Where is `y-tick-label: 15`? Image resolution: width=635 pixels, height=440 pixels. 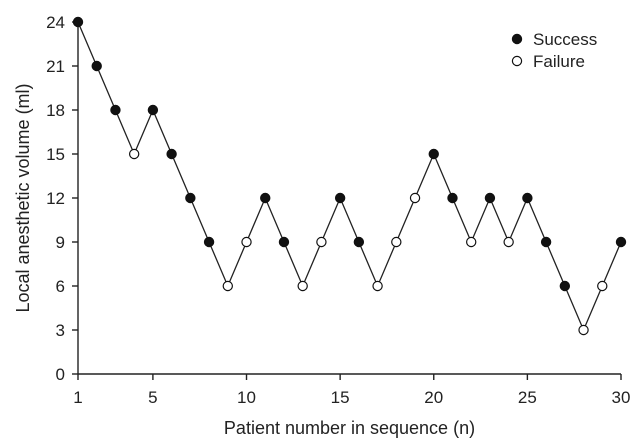
y-tick-label: 15 is located at coordinates (55, 154).